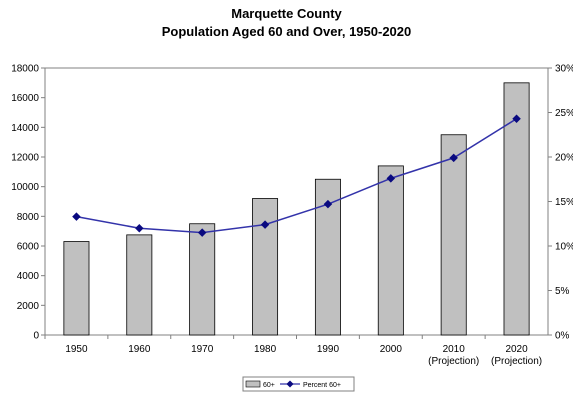 The image size is (573, 393). I want to click on left-axis-tick-label: 14000, so click(25, 128).